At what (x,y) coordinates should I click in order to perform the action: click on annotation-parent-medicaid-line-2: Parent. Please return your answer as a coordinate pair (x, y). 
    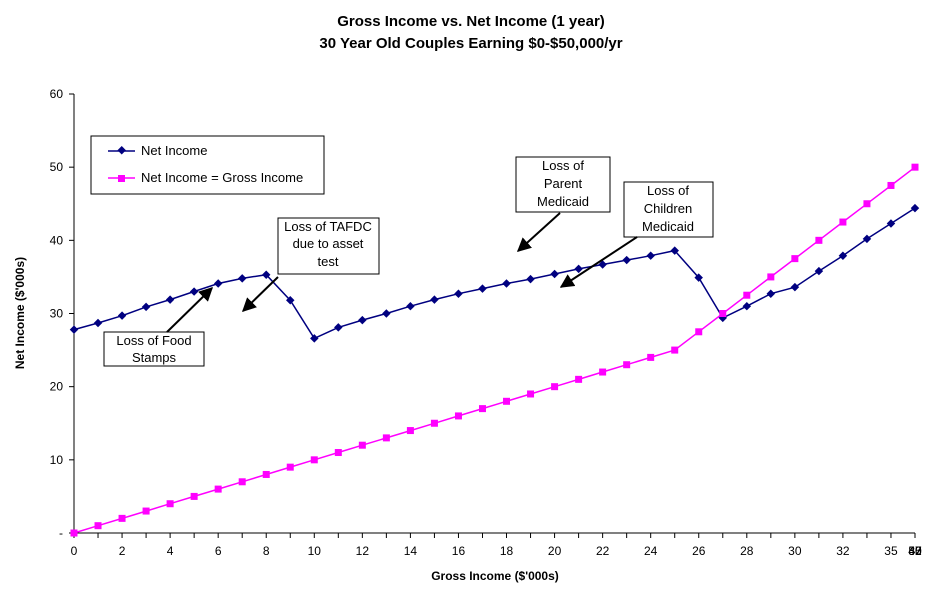
    Looking at the image, I should click on (563, 183).